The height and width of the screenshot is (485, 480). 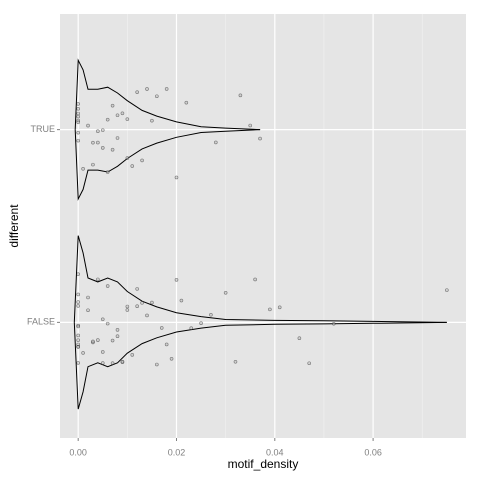 What do you see at coordinates (263, 464) in the screenshot?
I see `x-axis-title: motif_density` at bounding box center [263, 464].